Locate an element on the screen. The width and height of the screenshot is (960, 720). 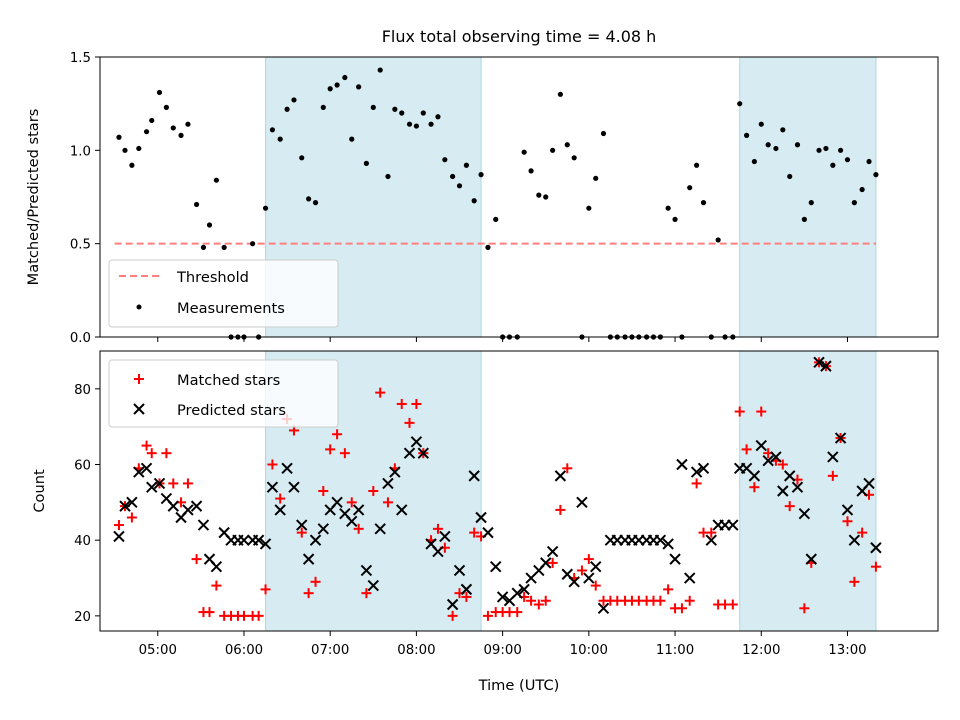
x-tick-label: 06:00 is located at coordinates (244, 650).